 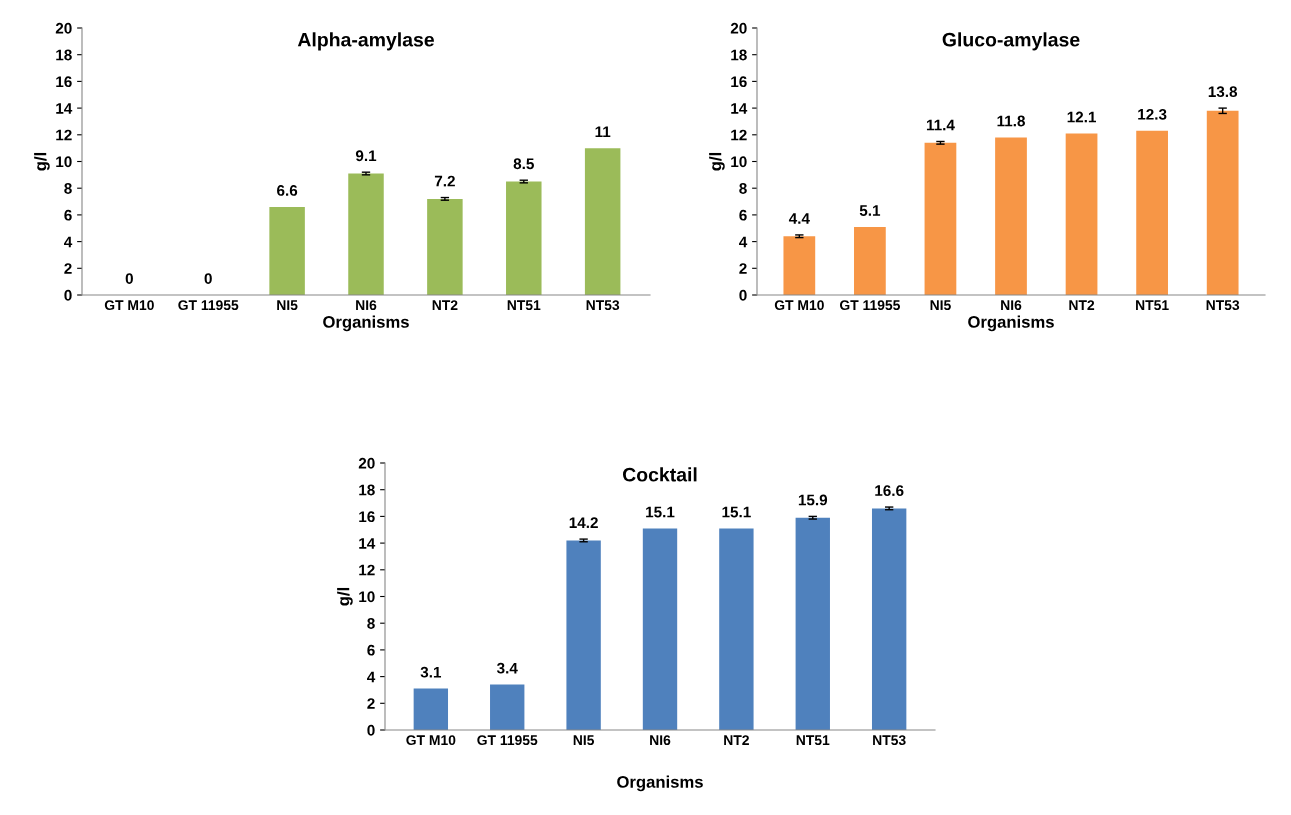 What do you see at coordinates (366, 156) in the screenshot?
I see `data-label: 9.1` at bounding box center [366, 156].